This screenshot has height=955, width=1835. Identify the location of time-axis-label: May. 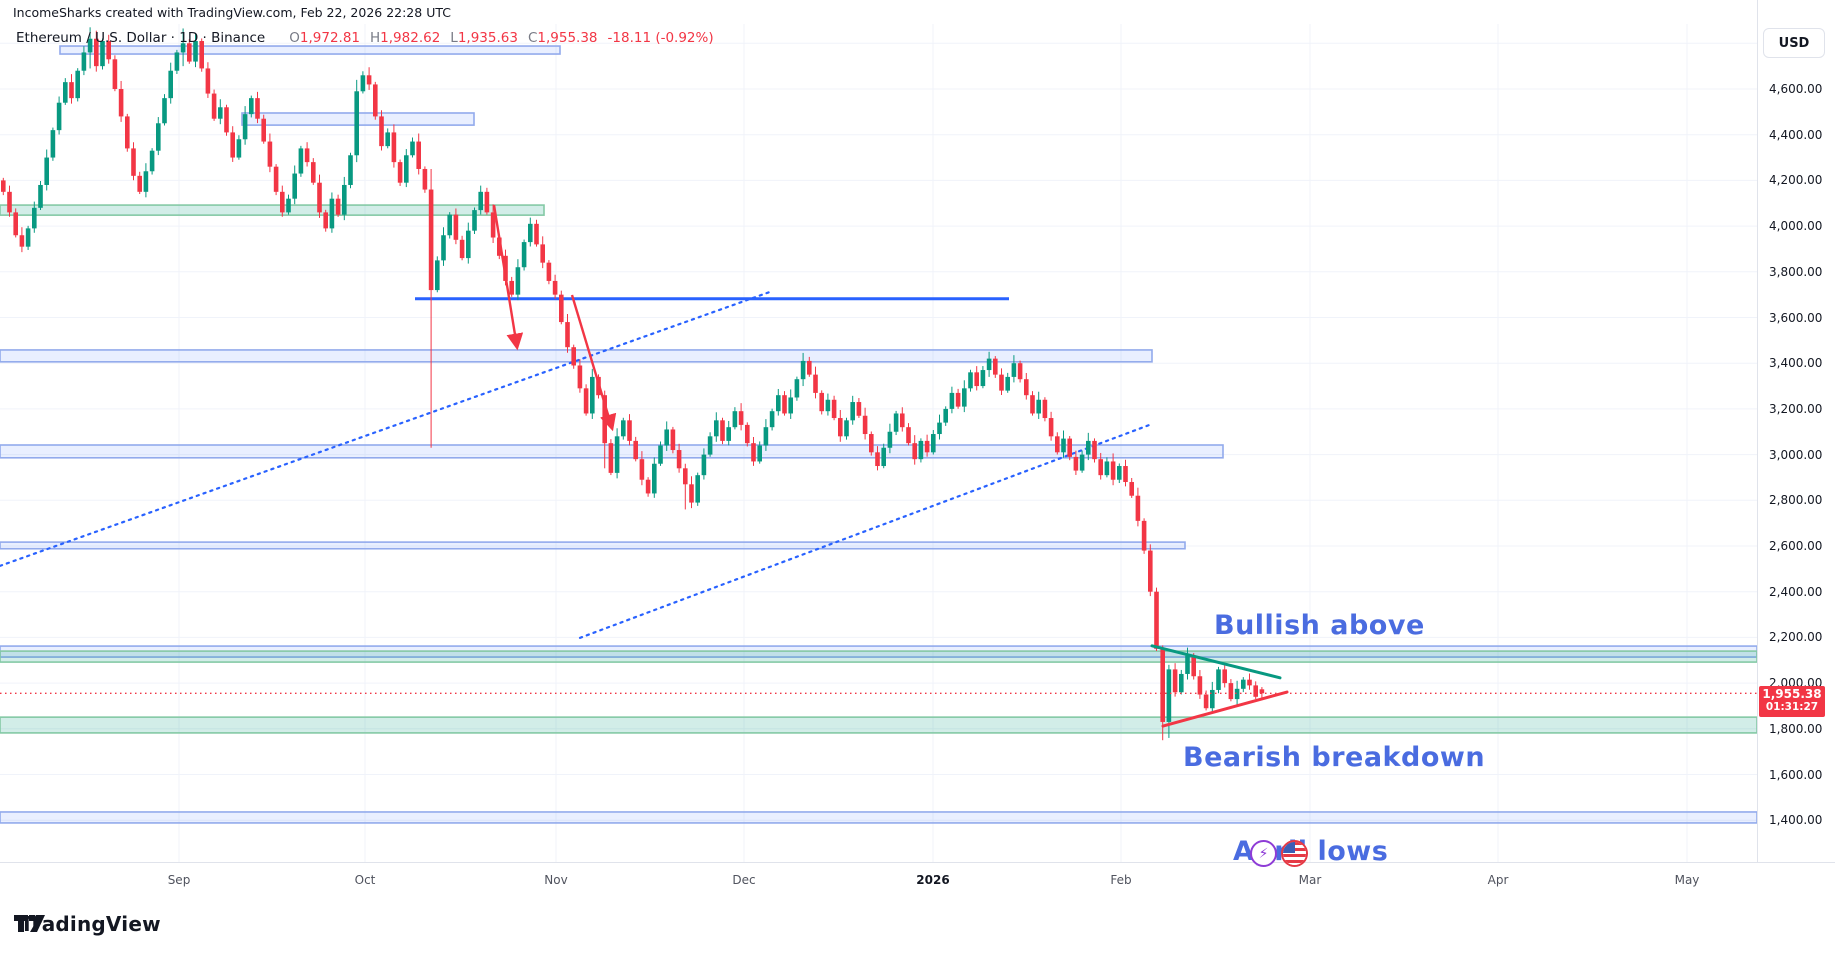
(1687, 880).